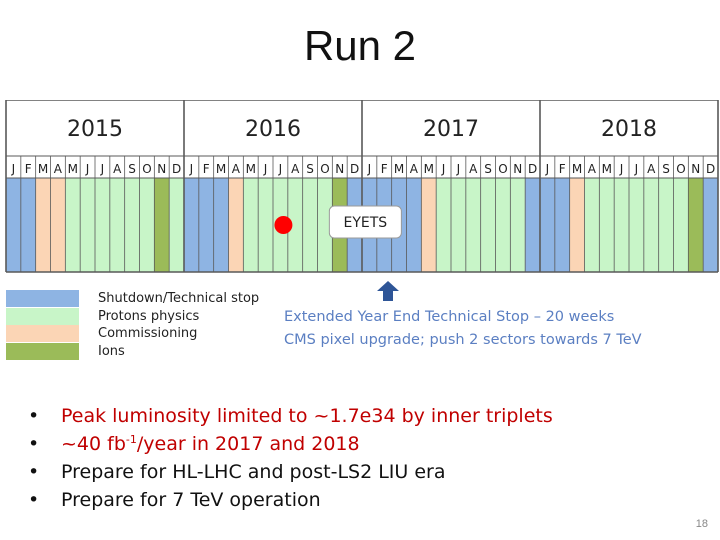 Image resolution: width=720 pixels, height=540 pixels. What do you see at coordinates (28, 169) in the screenshot?
I see `month-label-2015-2: F` at bounding box center [28, 169].